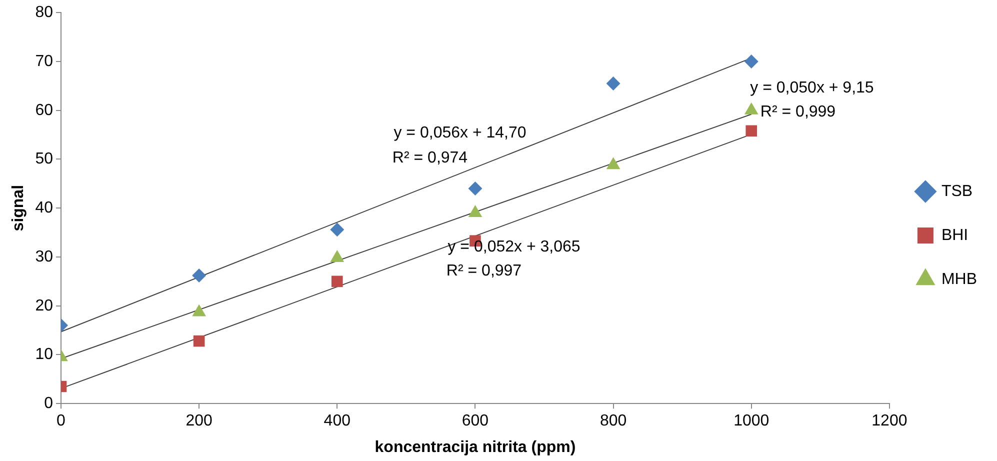 The height and width of the screenshot is (461, 997). What do you see at coordinates (44, 257) in the screenshot?
I see `y-tick-label: 30` at bounding box center [44, 257].